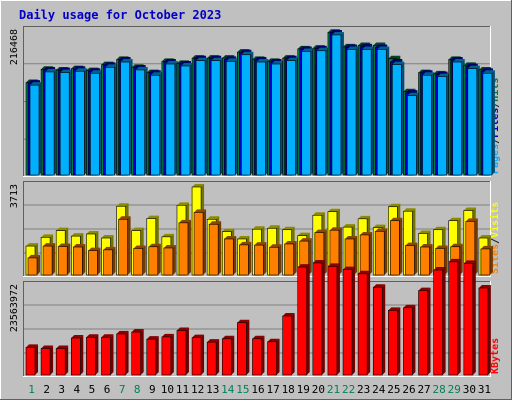 The height and width of the screenshot is (404, 512). I want to click on bar-visits-sites-day-17-top, so click(275, 246).